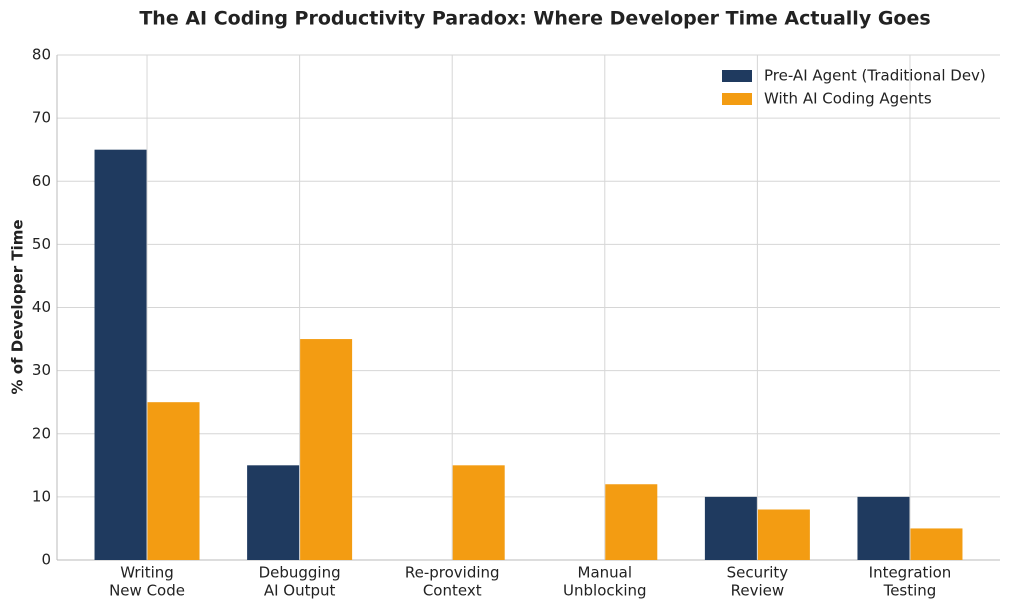  What do you see at coordinates (910, 573) in the screenshot?
I see `x-tick-label: Integration` at bounding box center [910, 573].